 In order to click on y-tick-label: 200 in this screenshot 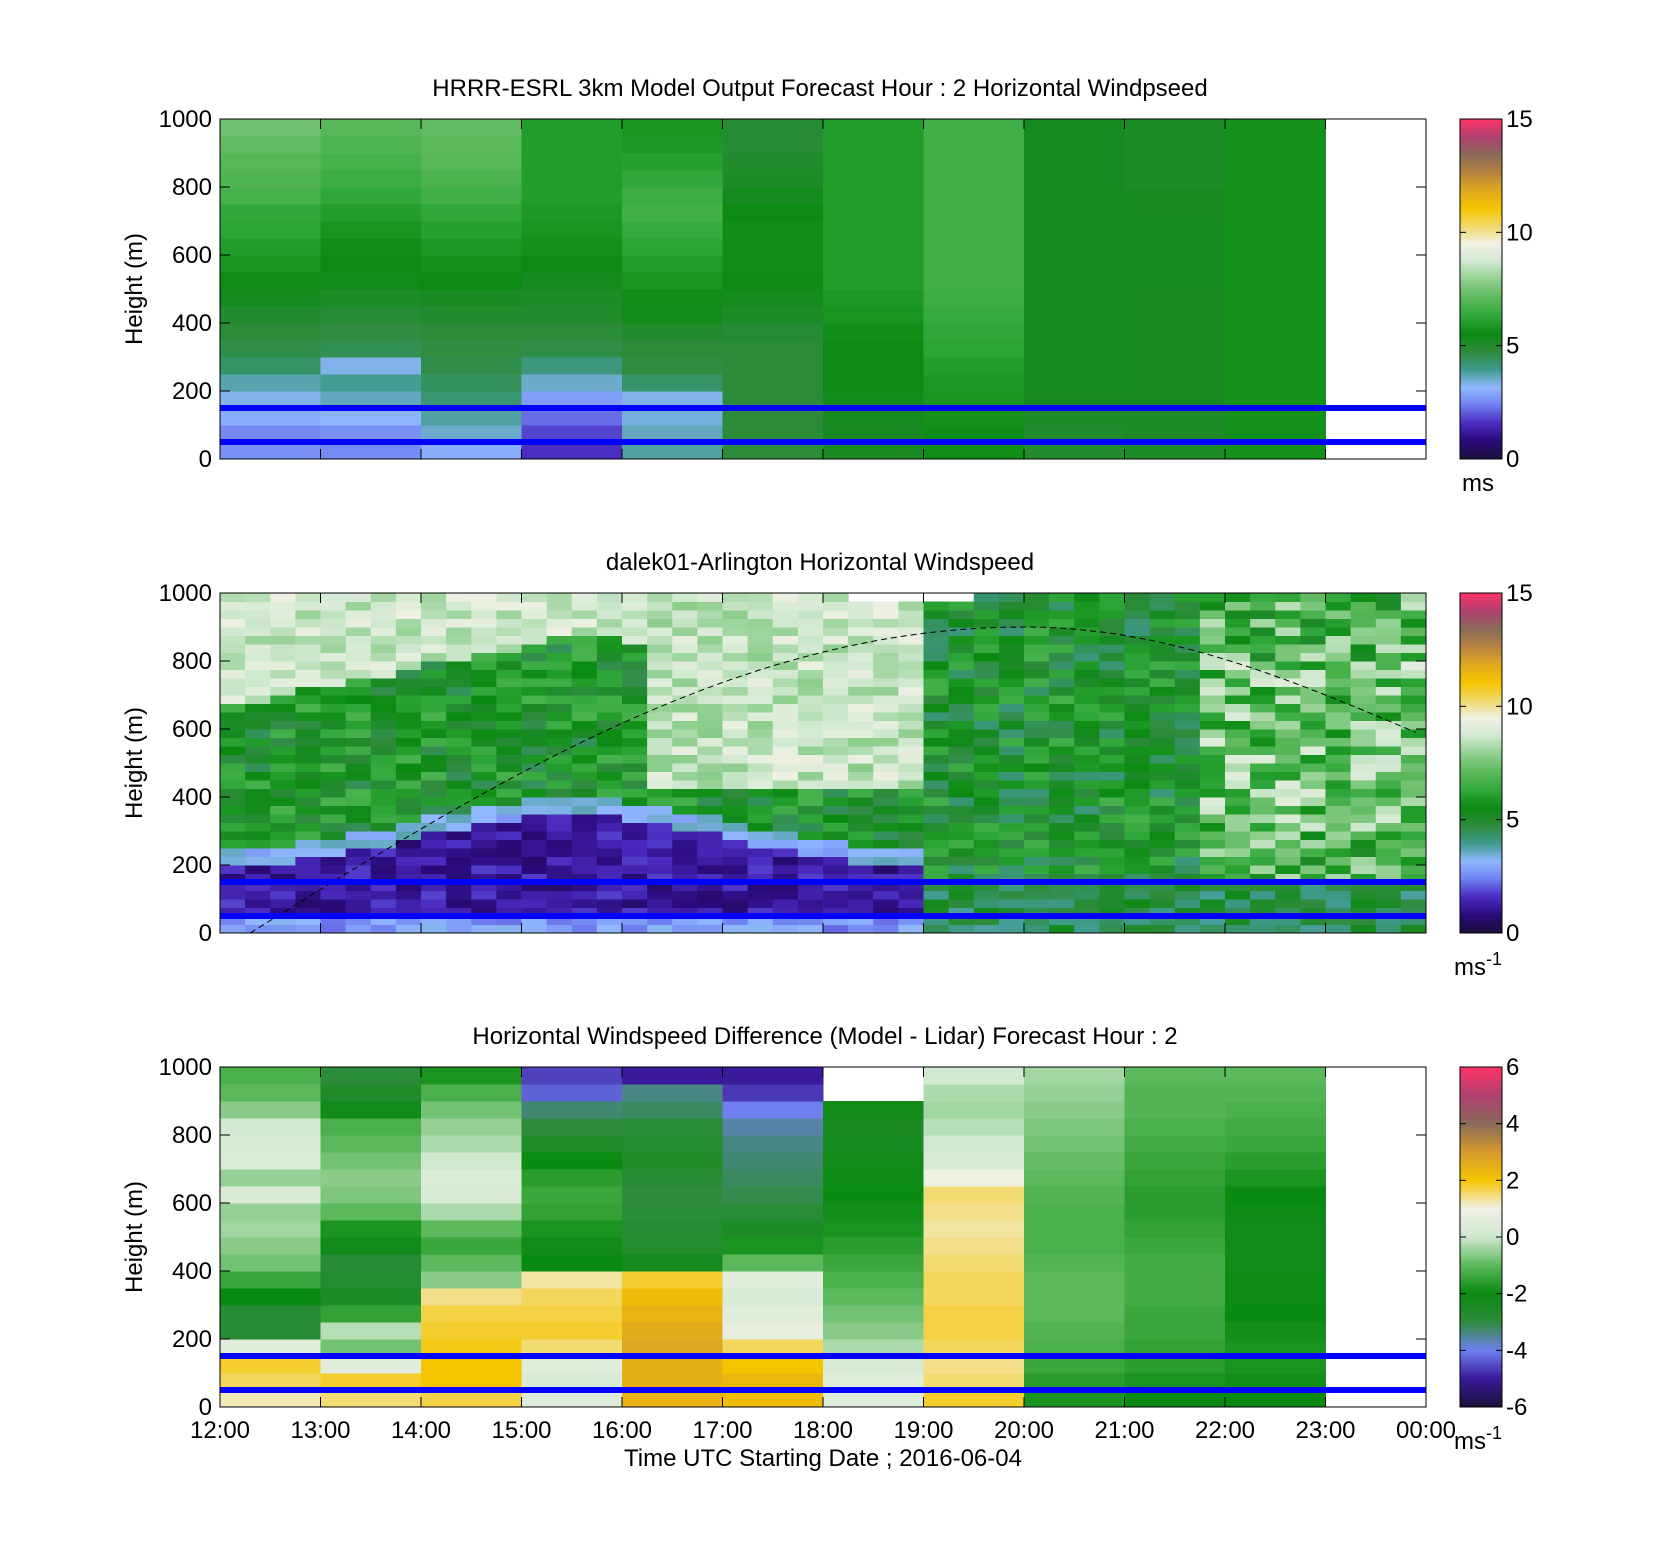, I will do `click(192, 865)`.